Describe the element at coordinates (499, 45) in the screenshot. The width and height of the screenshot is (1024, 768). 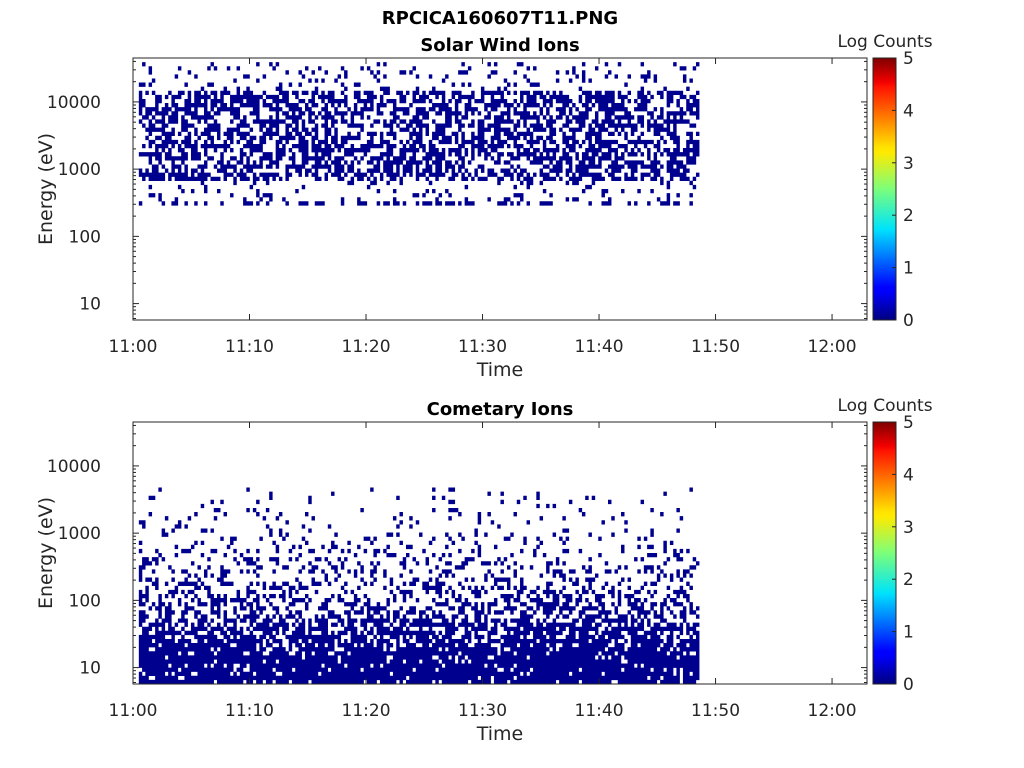
I see `panel-title: Solar Wind Ions` at that location.